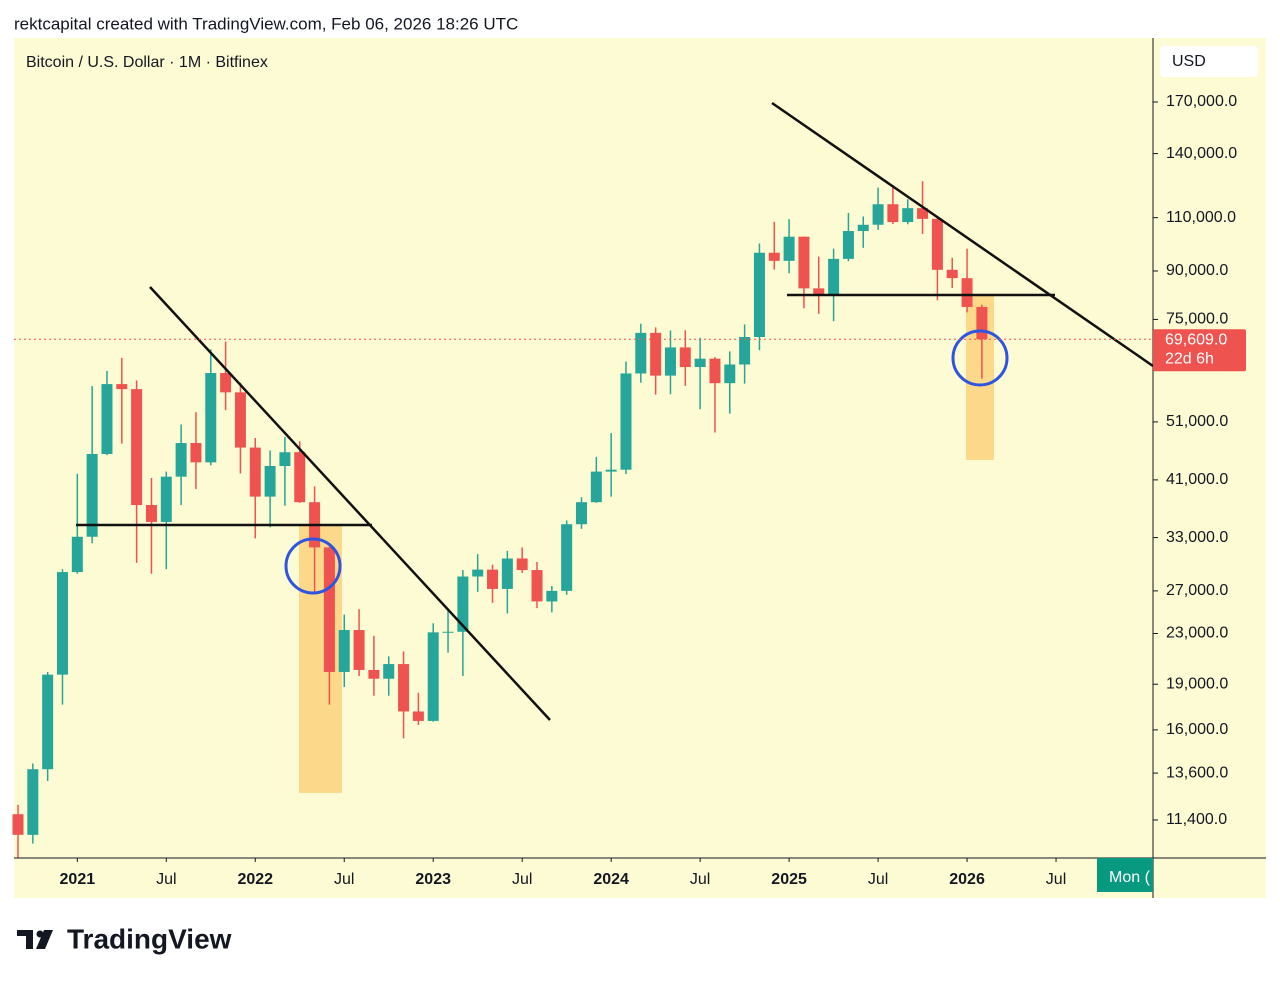 The image size is (1280, 983). What do you see at coordinates (1201, 217) in the screenshot?
I see `y-tick-label: 110,000.0` at bounding box center [1201, 217].